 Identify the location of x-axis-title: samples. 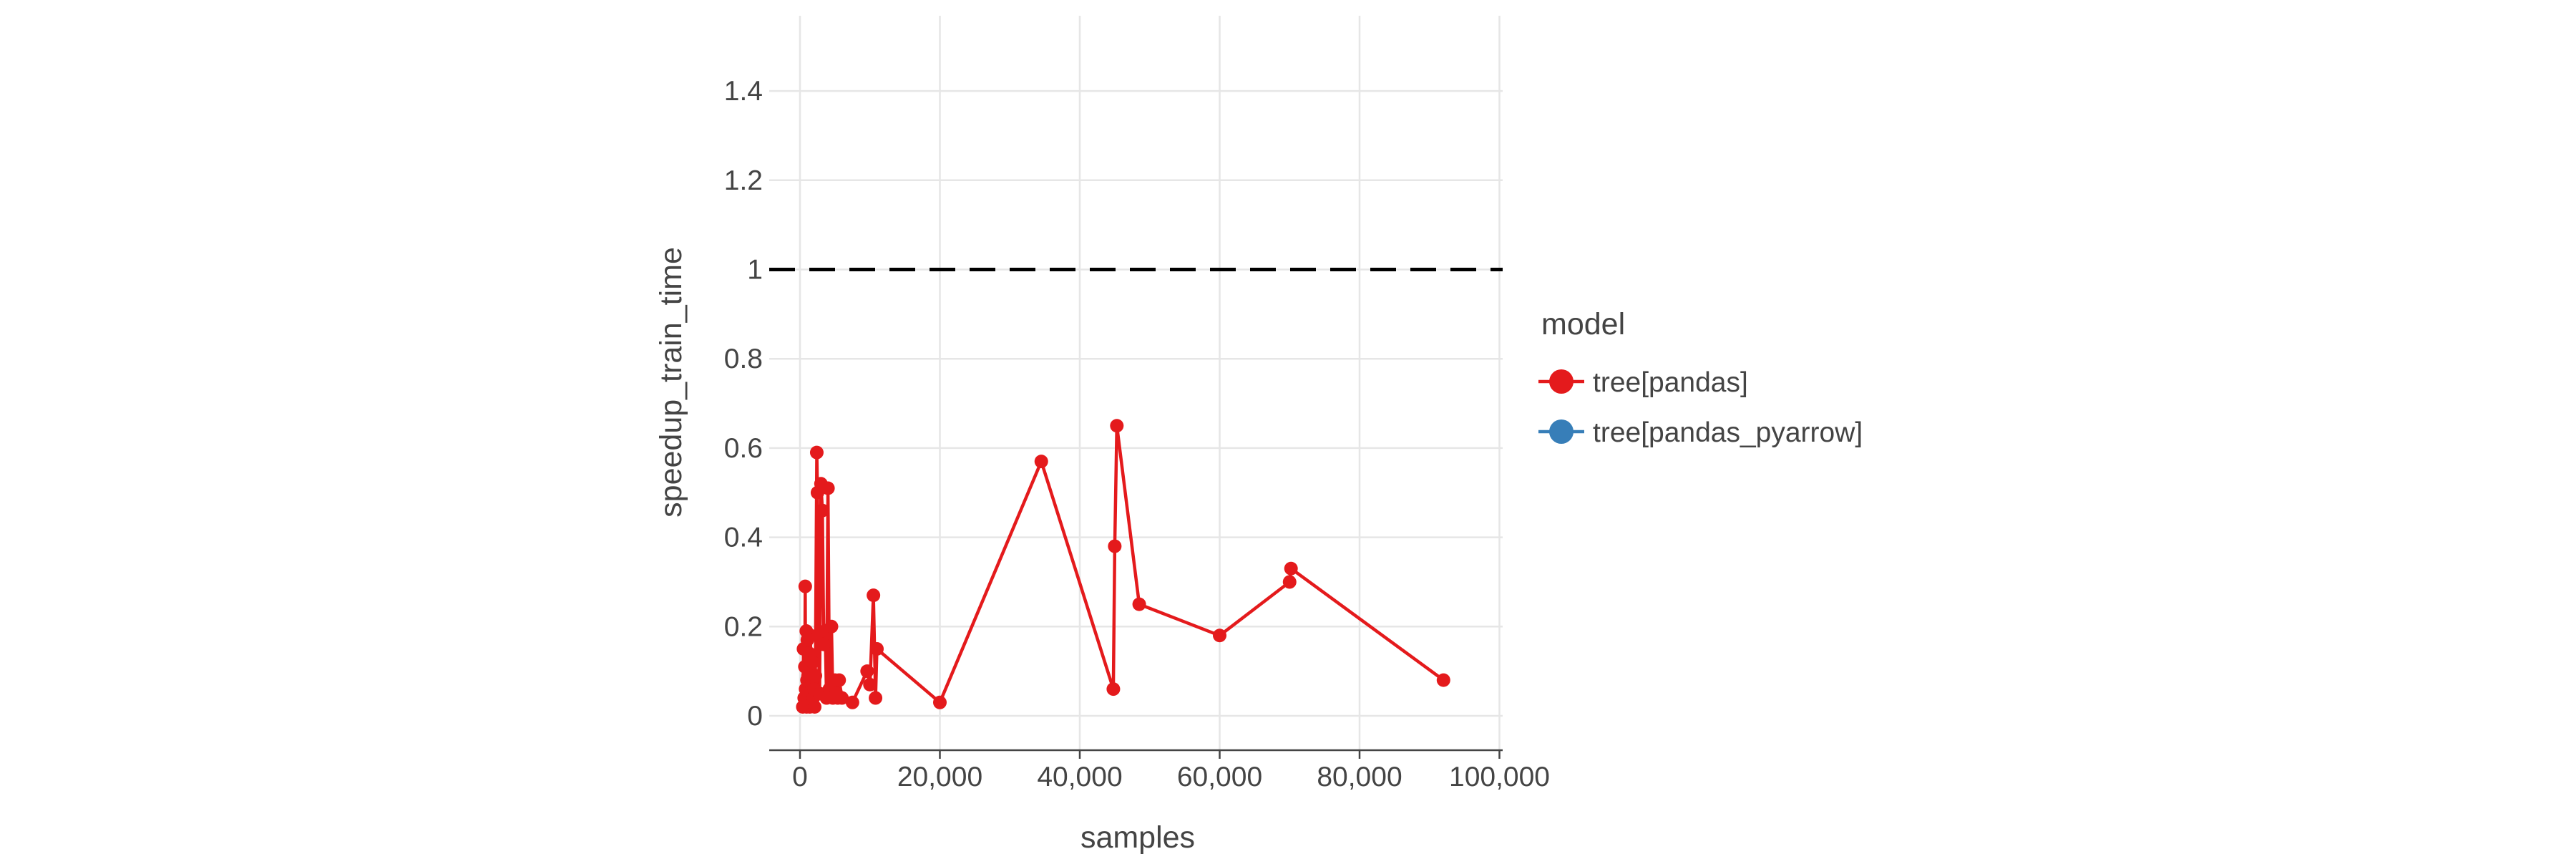
(1137, 837).